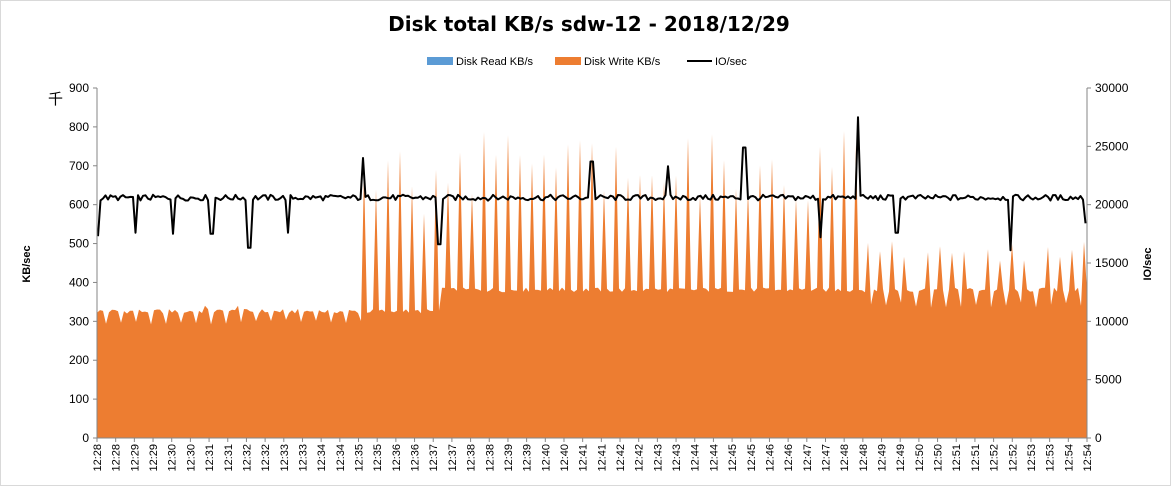 The image size is (1171, 486). What do you see at coordinates (1112, 88) in the screenshot?
I see `y2-tick-label: 30000` at bounding box center [1112, 88].